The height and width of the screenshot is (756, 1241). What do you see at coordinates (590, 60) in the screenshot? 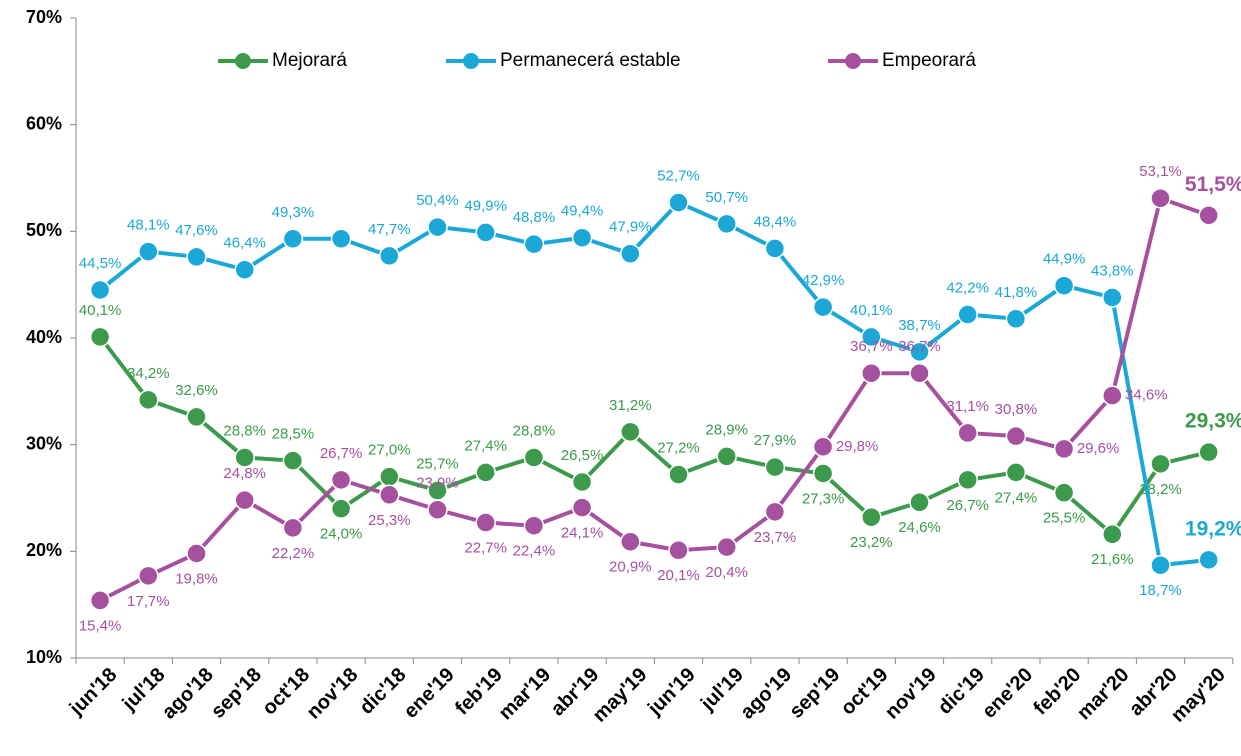
I see `legend-label: Permanecerá estable` at bounding box center [590, 60].